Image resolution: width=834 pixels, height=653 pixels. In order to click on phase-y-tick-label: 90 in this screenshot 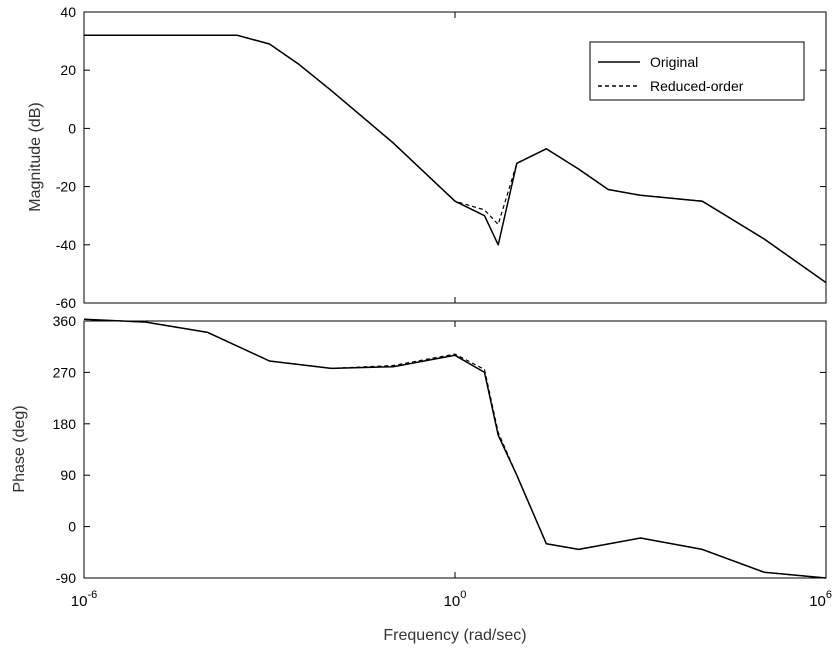, I will do `click(68, 475)`.